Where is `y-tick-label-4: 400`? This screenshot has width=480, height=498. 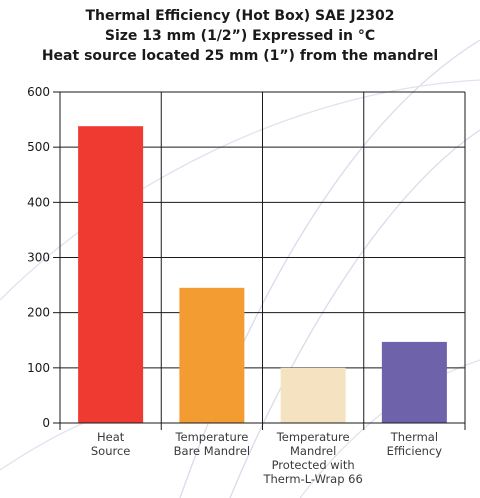 y-tick-label-4: 400 is located at coordinates (38, 202).